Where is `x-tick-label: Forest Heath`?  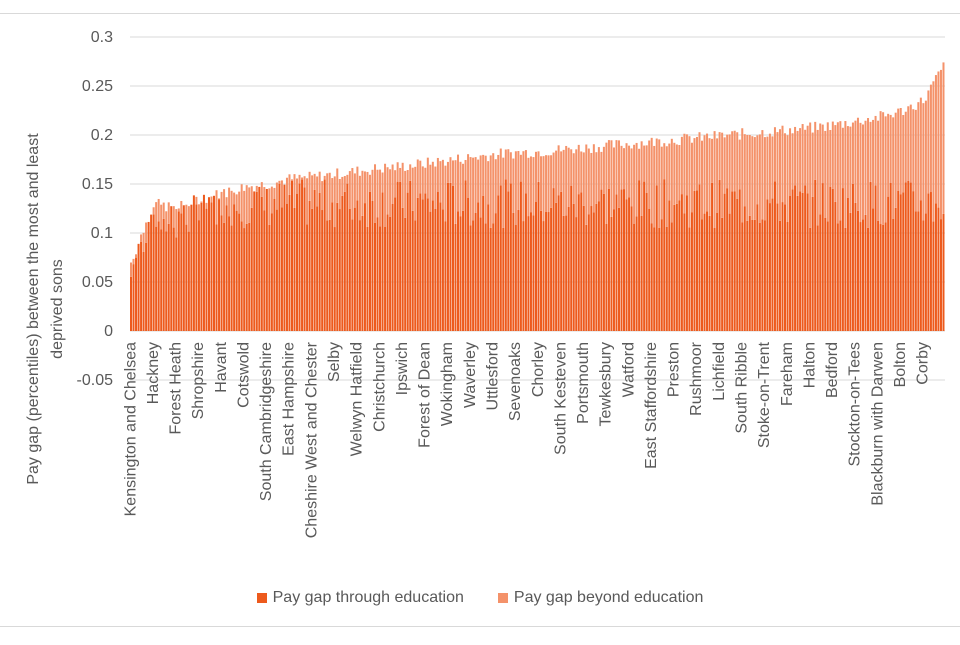
x-tick-label: Forest Heath is located at coordinates (176, 388).